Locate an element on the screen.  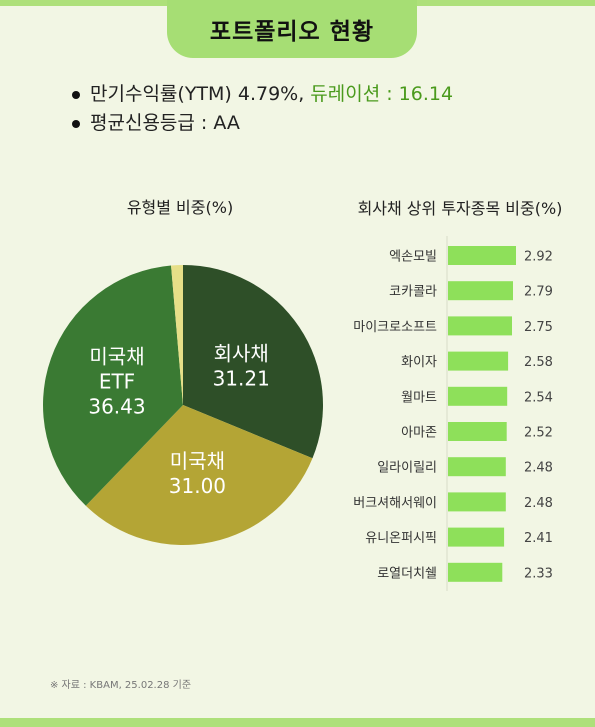
pie-slice-label: 회사채 31.21 is located at coordinates (241, 366).